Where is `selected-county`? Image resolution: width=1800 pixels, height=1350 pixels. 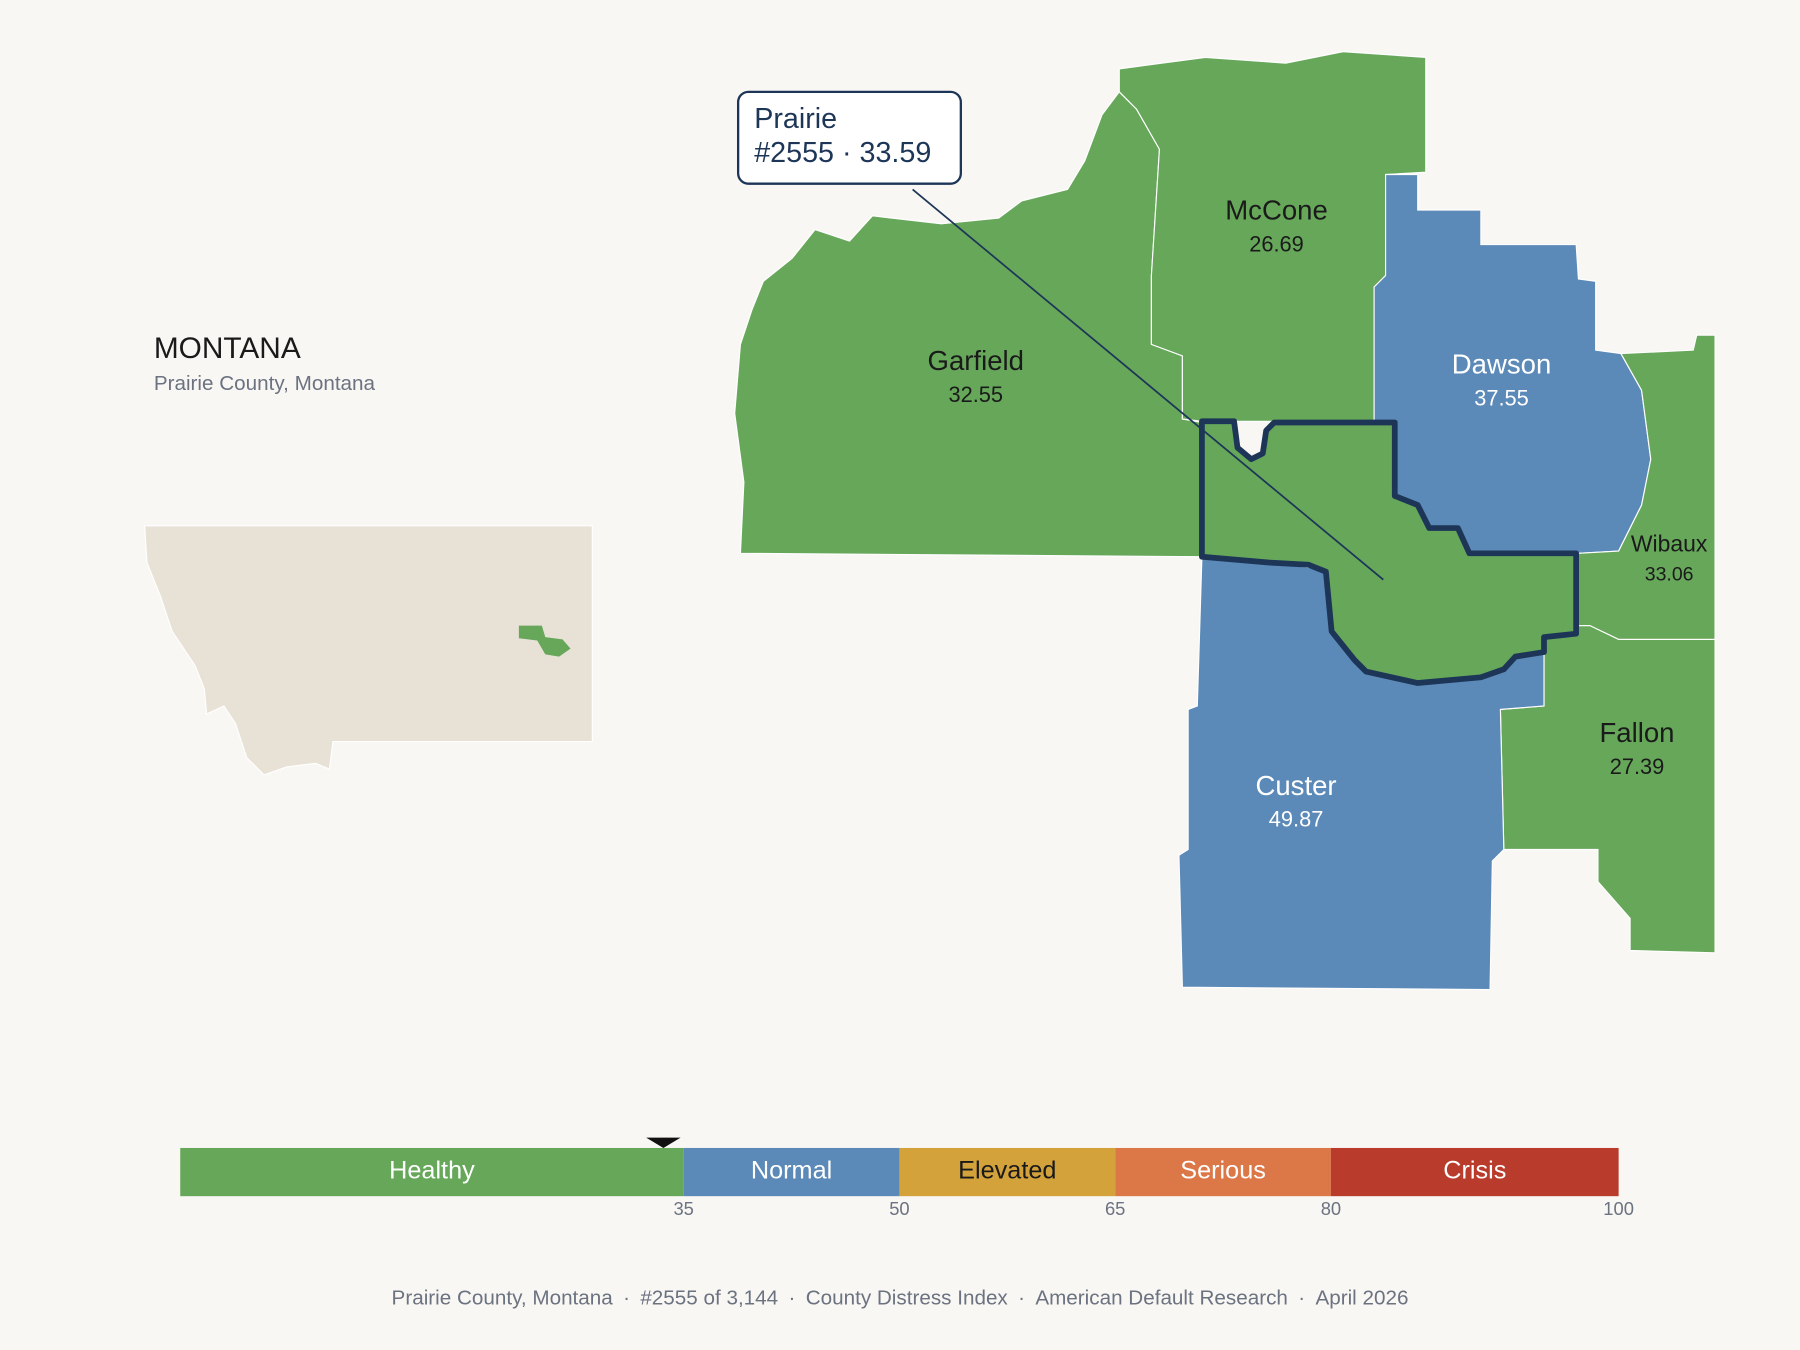
selected-county is located at coordinates (1389, 552).